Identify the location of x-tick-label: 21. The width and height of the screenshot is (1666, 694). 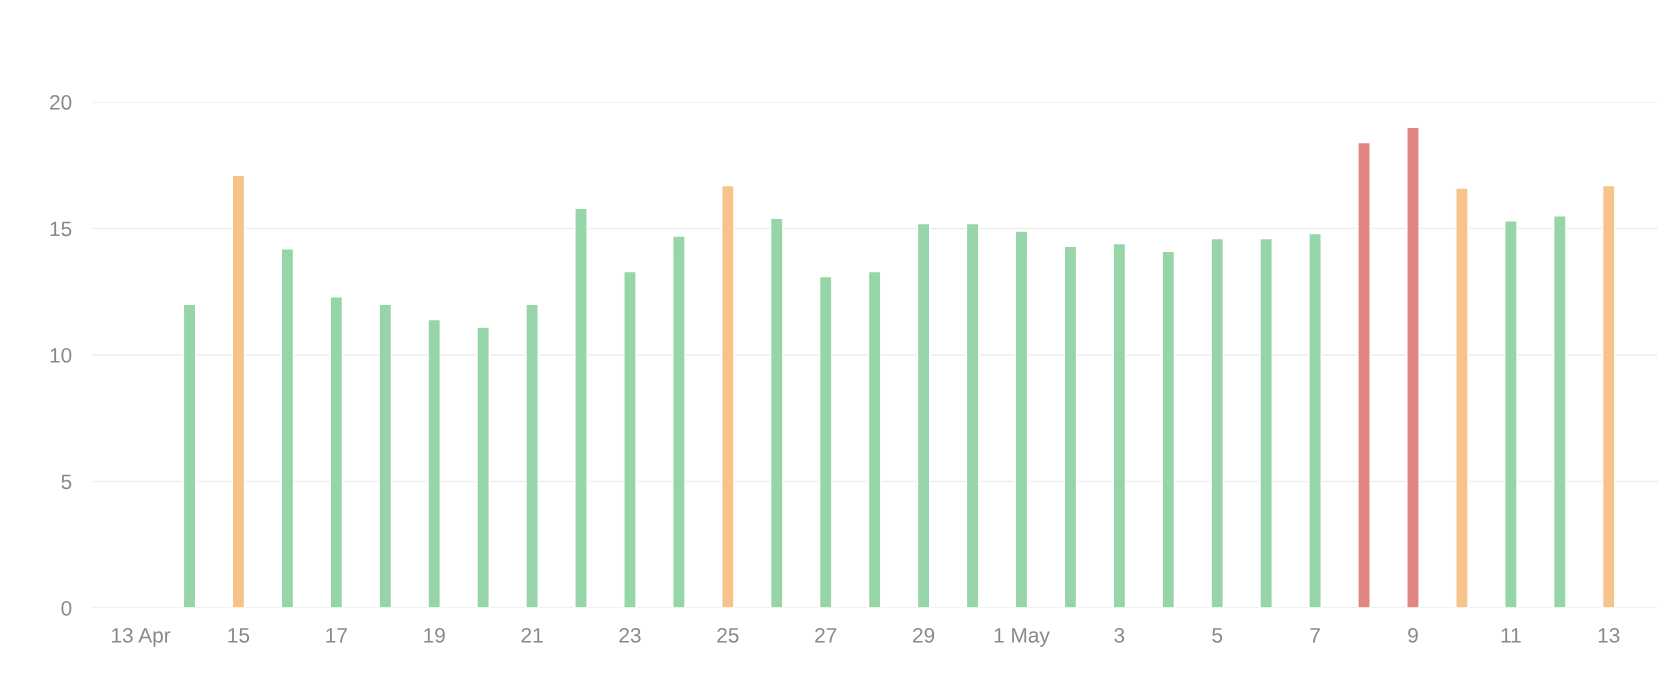
(532, 635).